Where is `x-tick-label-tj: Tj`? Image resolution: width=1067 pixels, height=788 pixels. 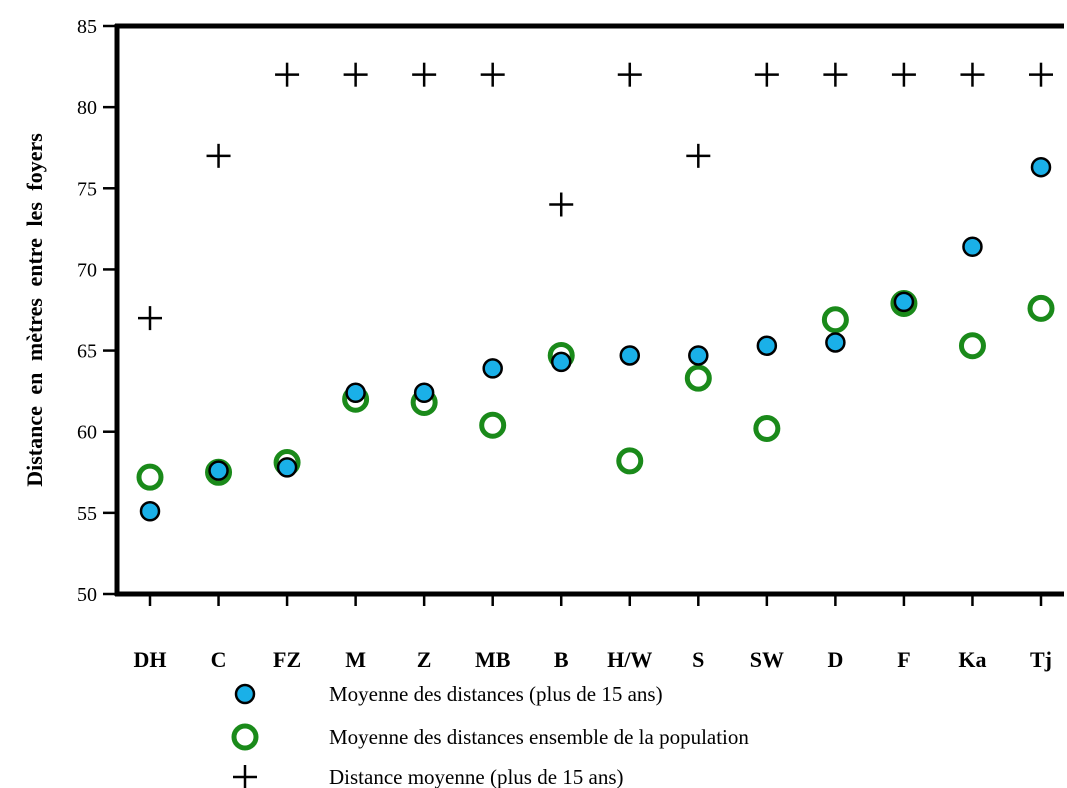
x-tick-label-tj: Tj is located at coordinates (1041, 659).